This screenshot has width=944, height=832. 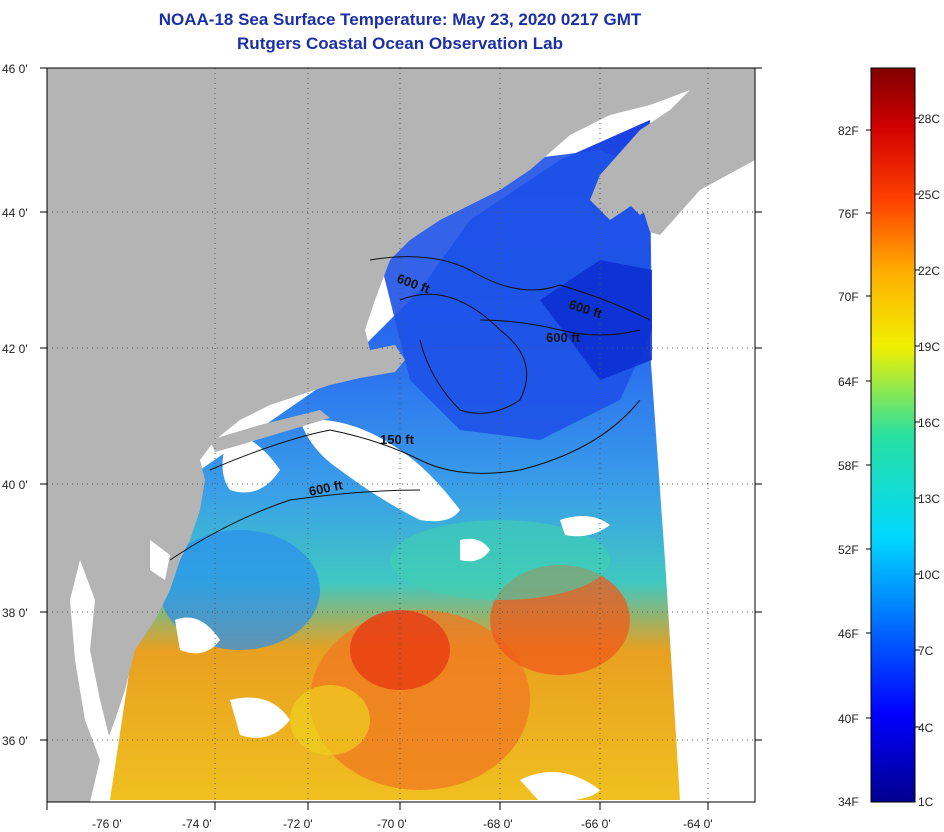 What do you see at coordinates (926, 802) in the screenshot?
I see `colorbar-label-1c: 1C` at bounding box center [926, 802].